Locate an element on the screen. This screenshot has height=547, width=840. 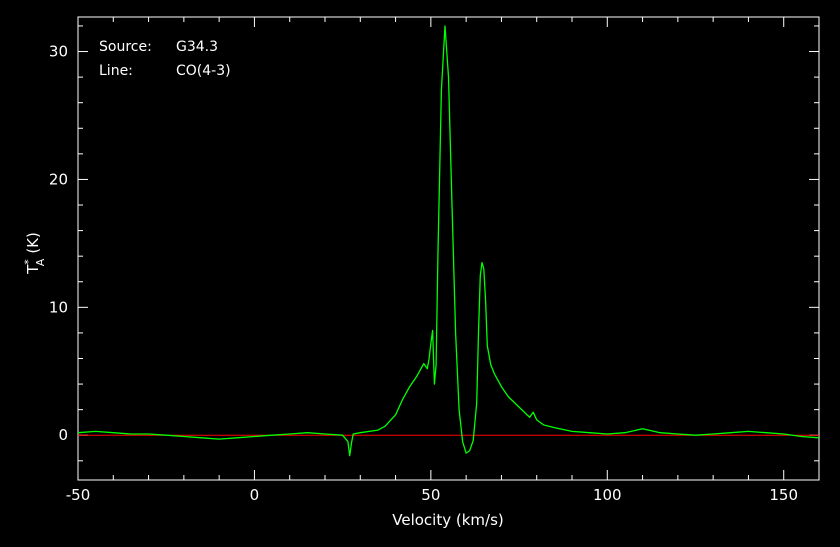
y-axis-title-sub: A is located at coordinates (40, 262).